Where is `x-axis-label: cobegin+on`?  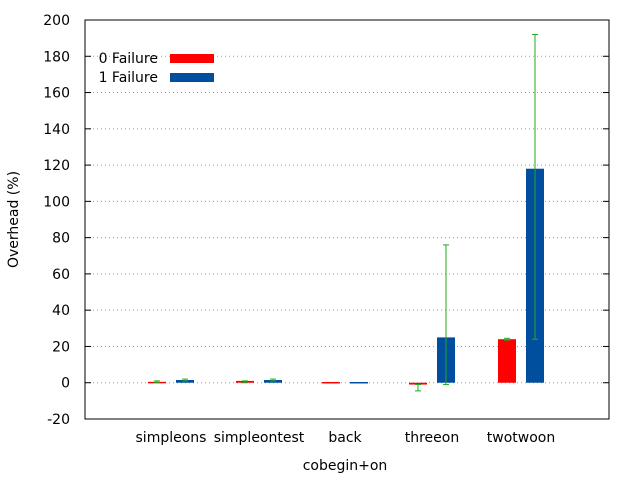
x-axis-label: cobegin+on is located at coordinates (345, 466).